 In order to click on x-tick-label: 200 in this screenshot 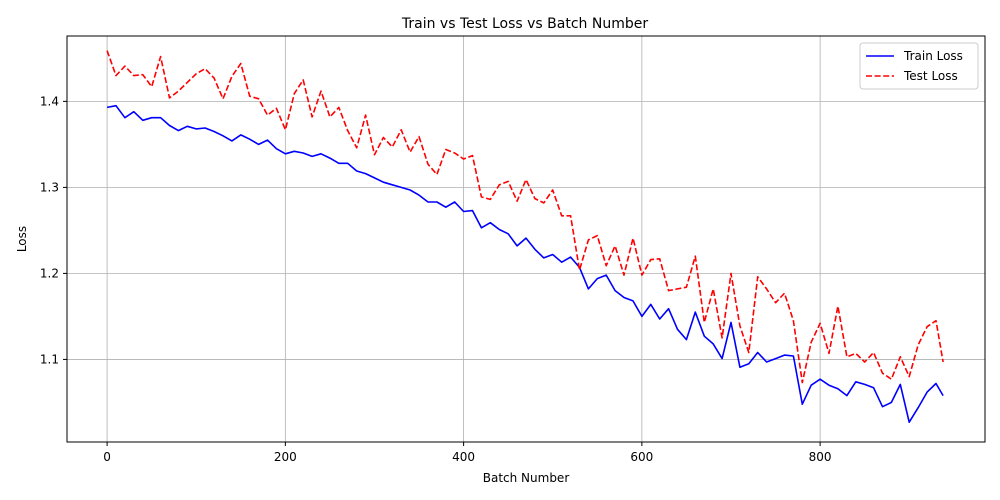, I will do `click(285, 457)`.